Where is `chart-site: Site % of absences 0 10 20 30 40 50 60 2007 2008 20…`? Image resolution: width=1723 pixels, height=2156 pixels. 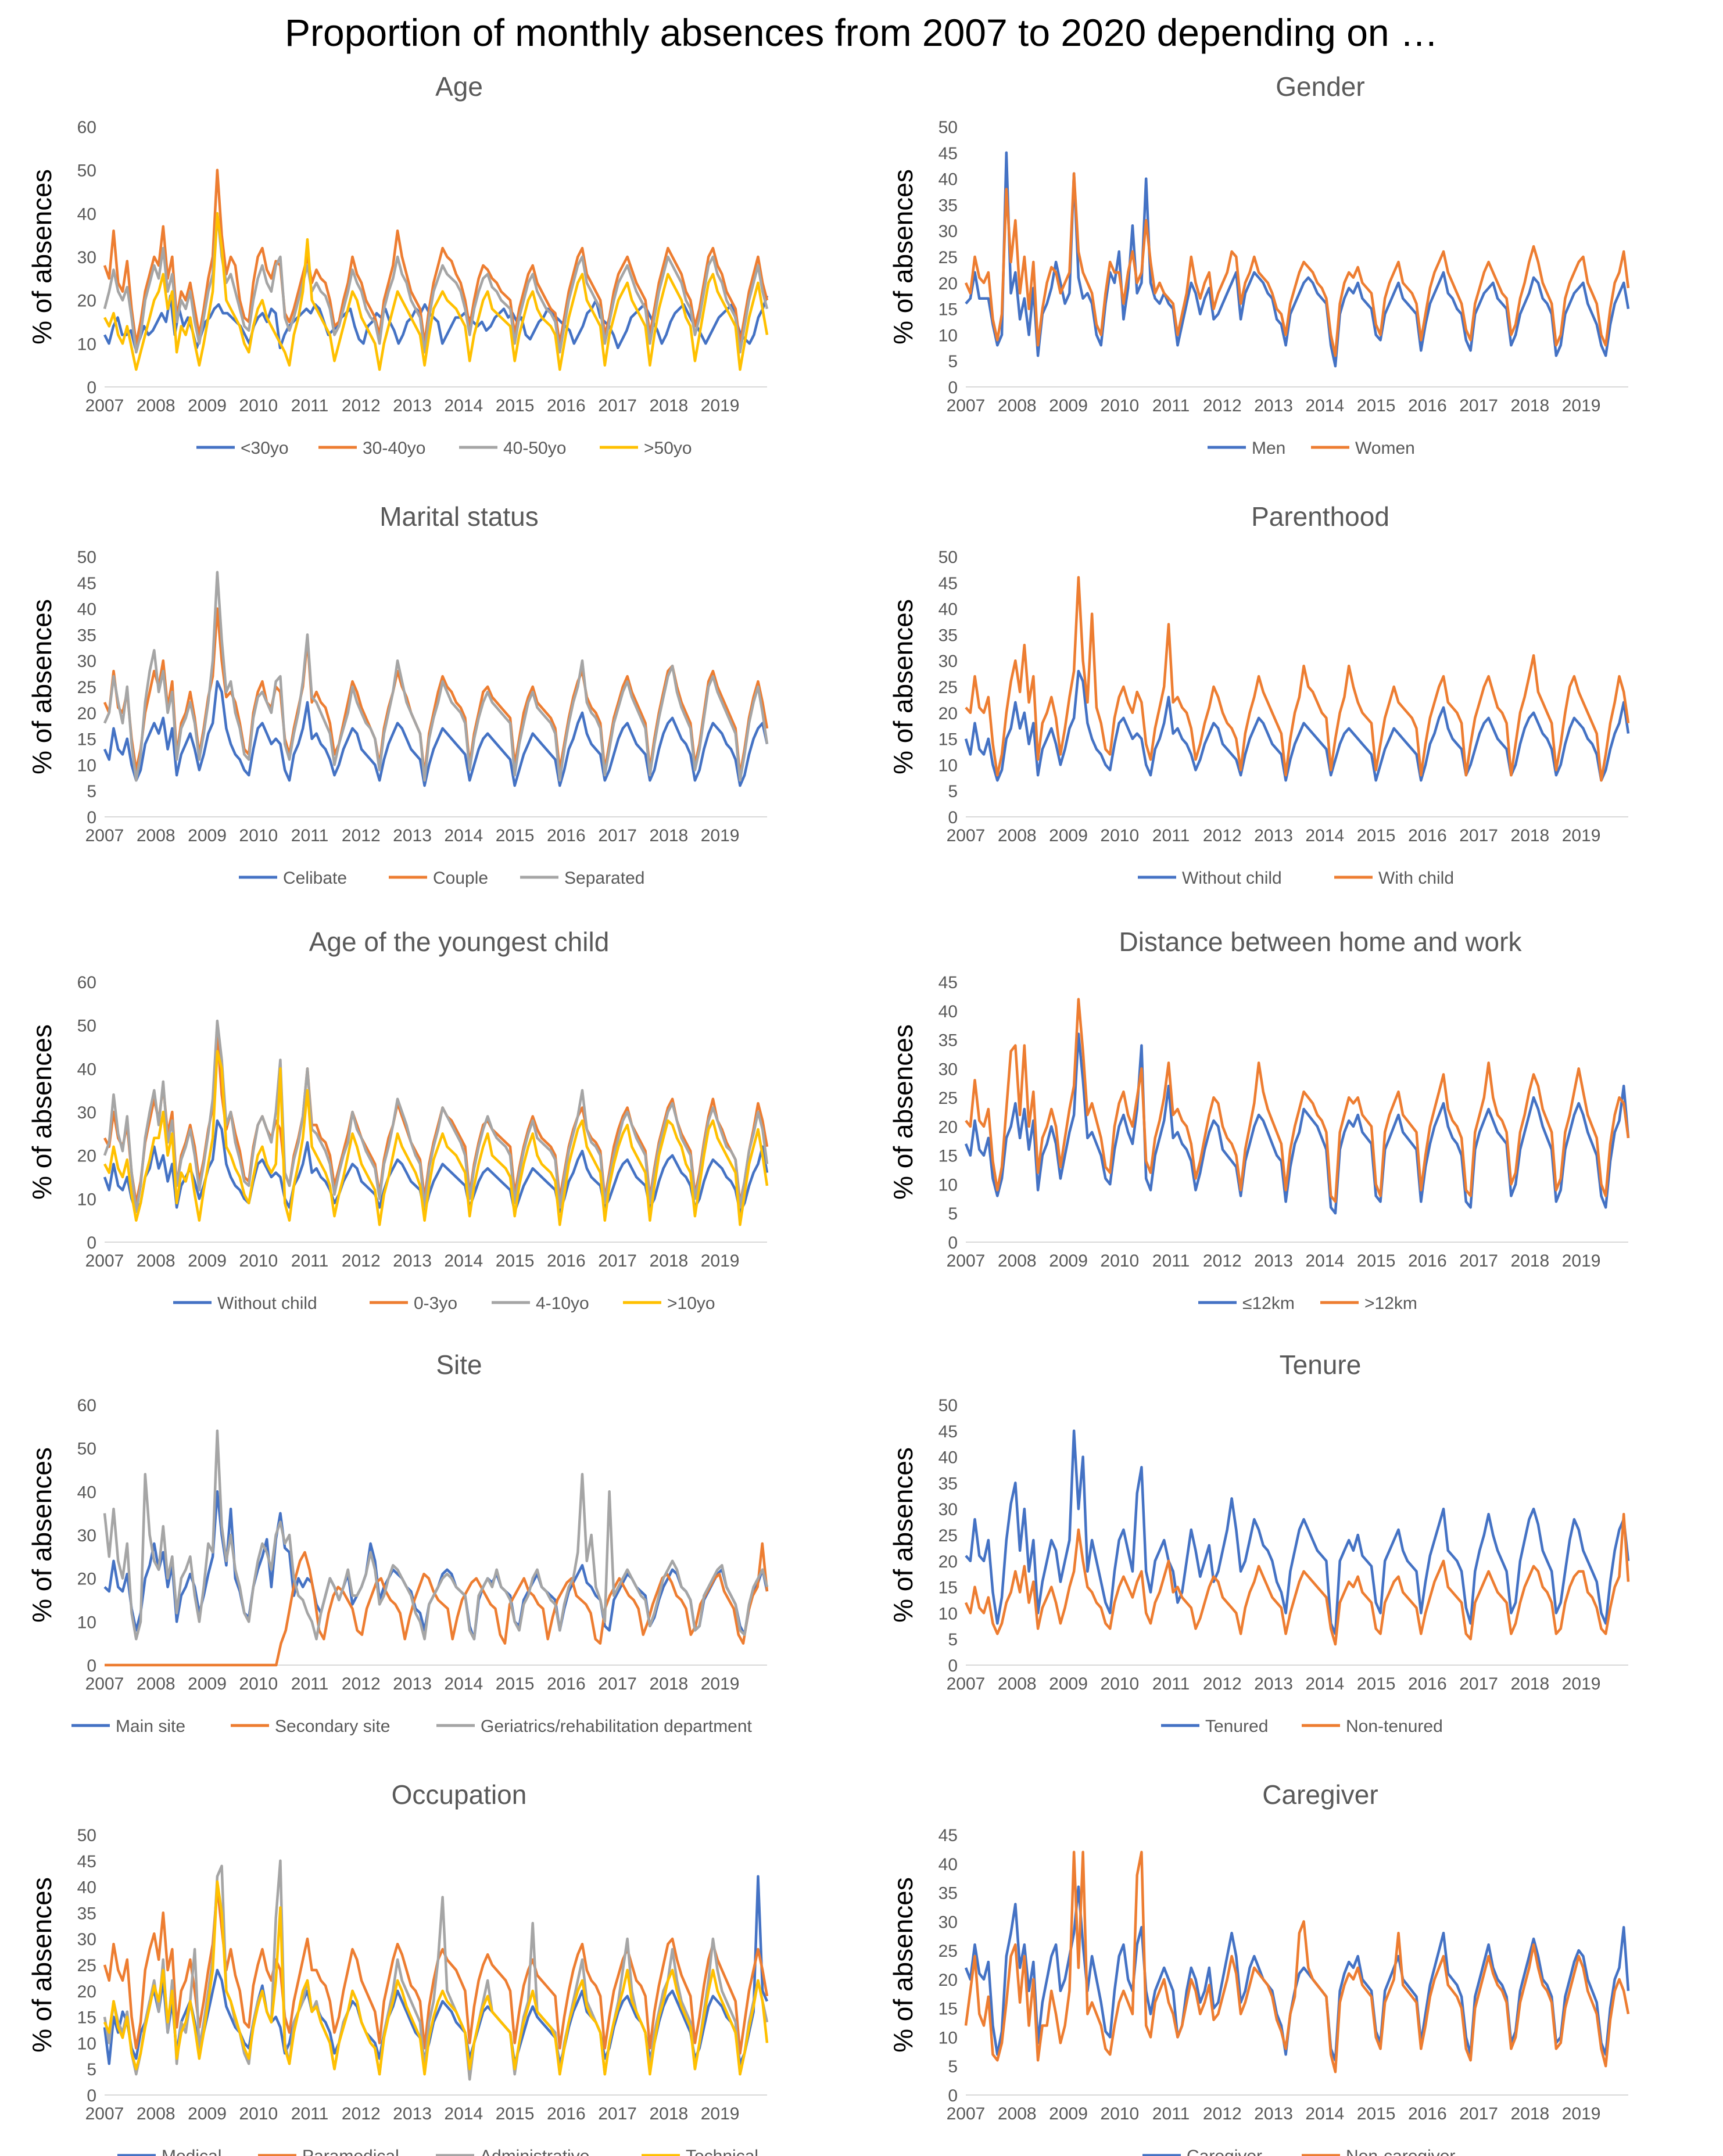
chart-site: Site % of absences 0 10 20 30 40 50 60 2007 2008 20… is located at coordinates (398, 1543).